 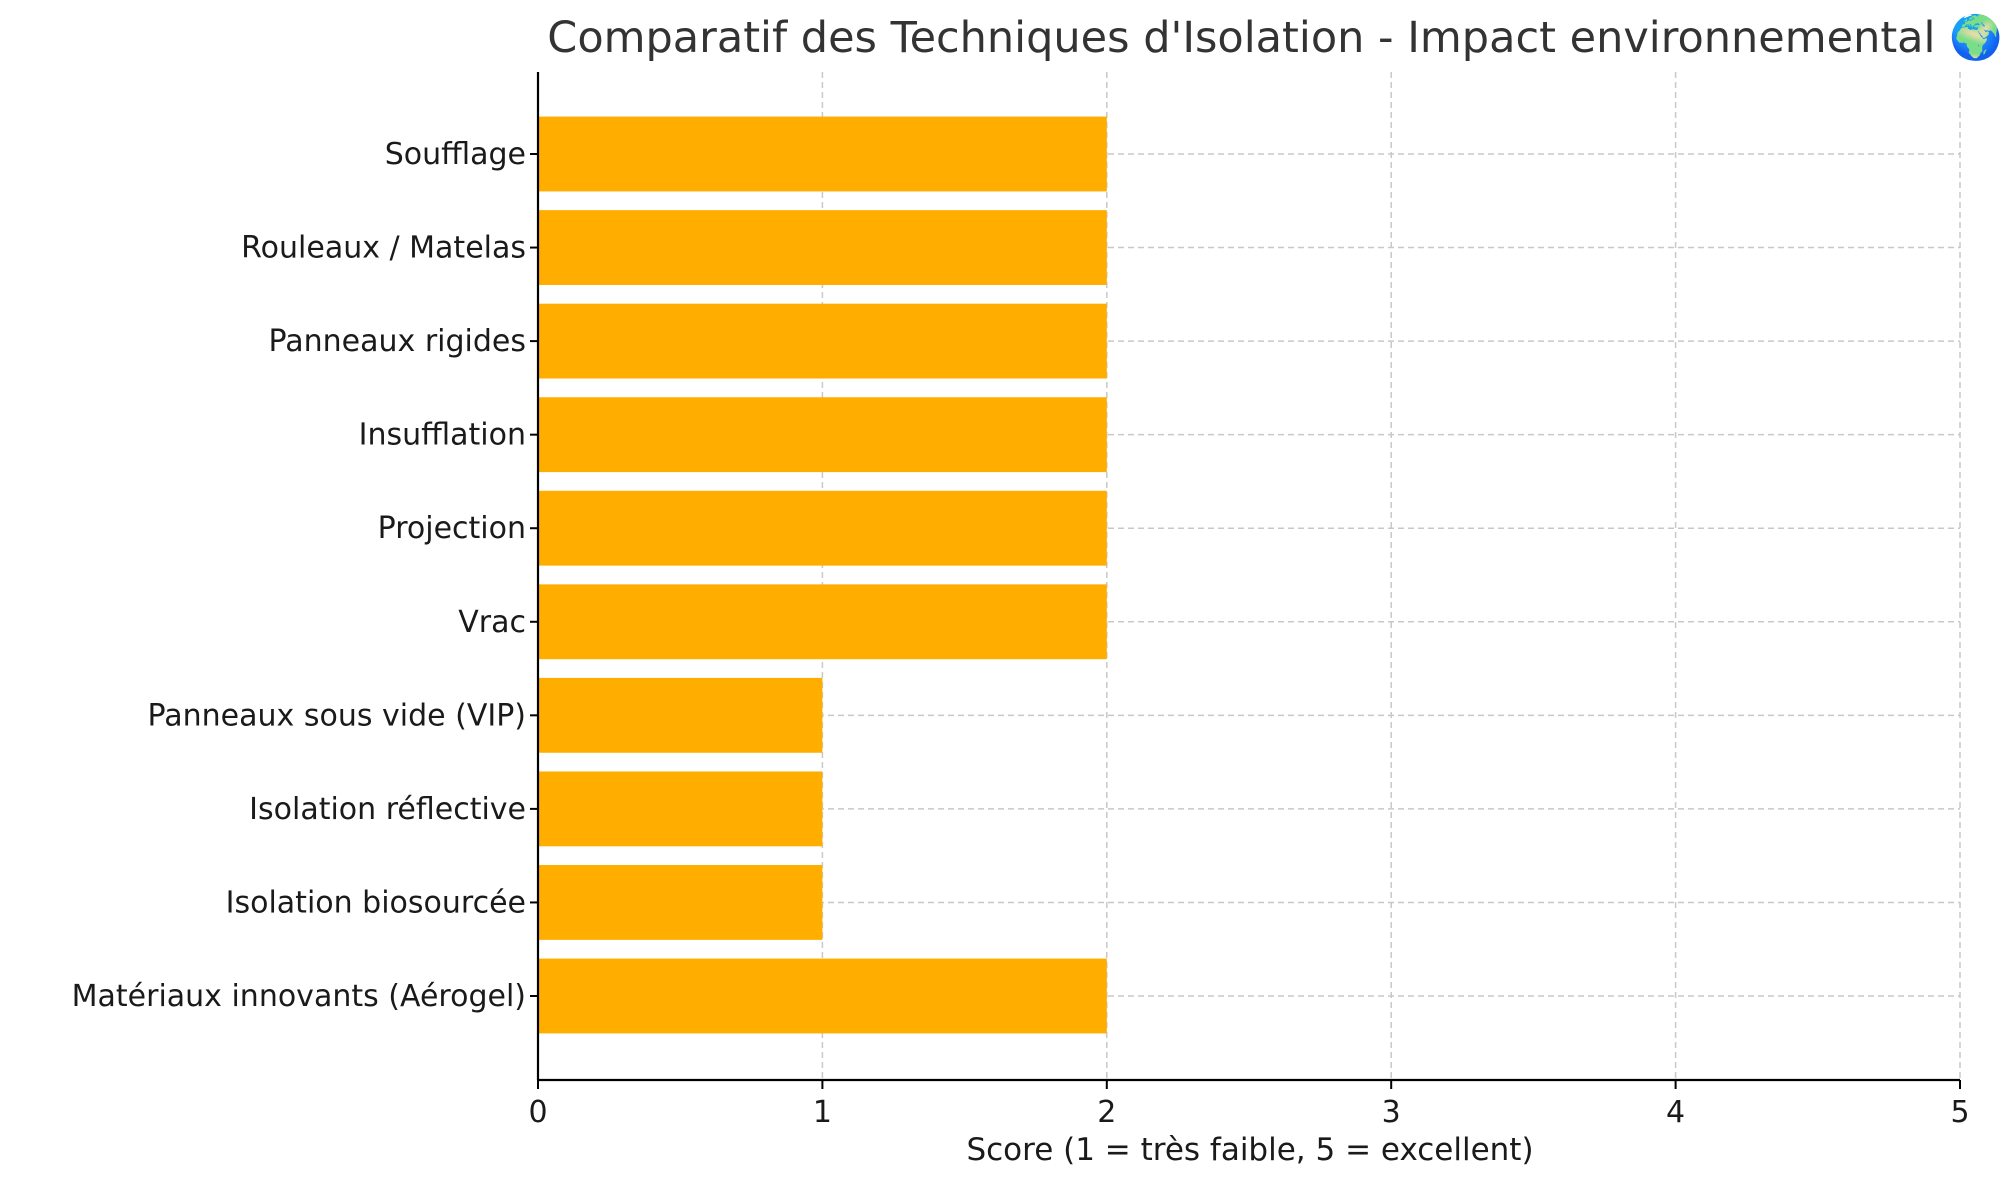 I want to click on x-tick-label: 3, so click(x=1391, y=1112).